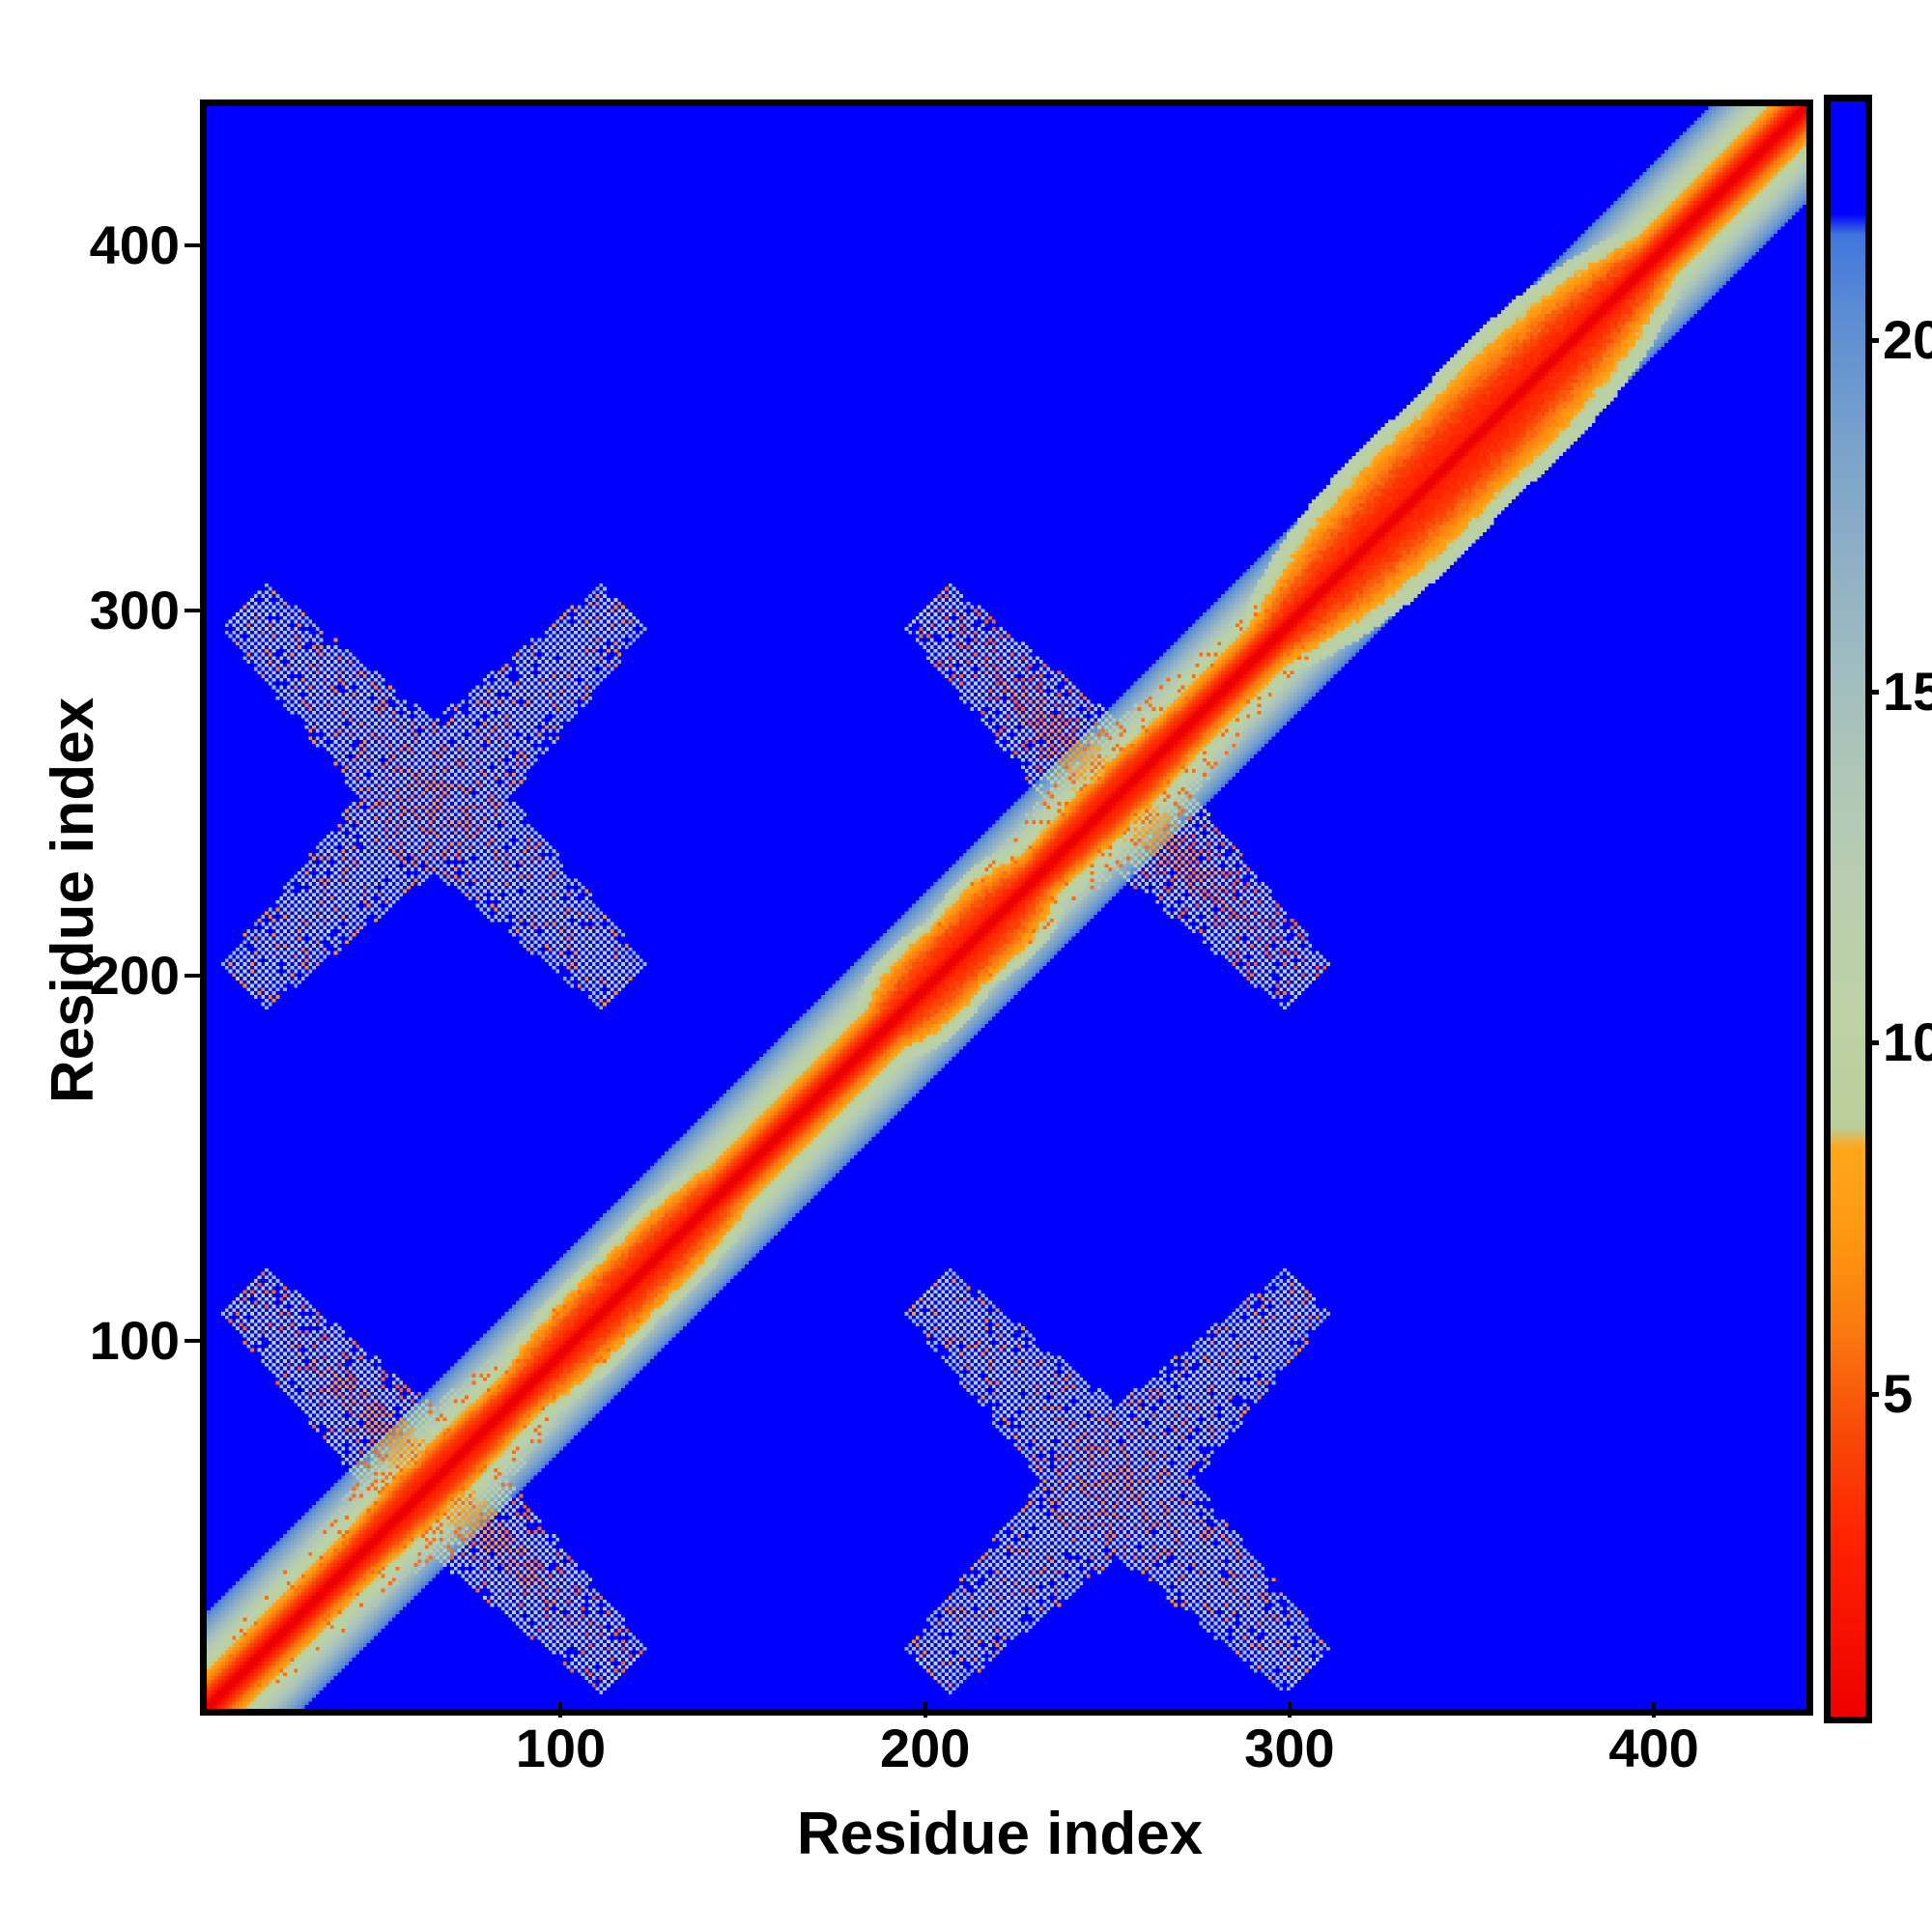 This screenshot has width=1932, height=1932. I want to click on y-tick-label: 300, so click(134, 610).